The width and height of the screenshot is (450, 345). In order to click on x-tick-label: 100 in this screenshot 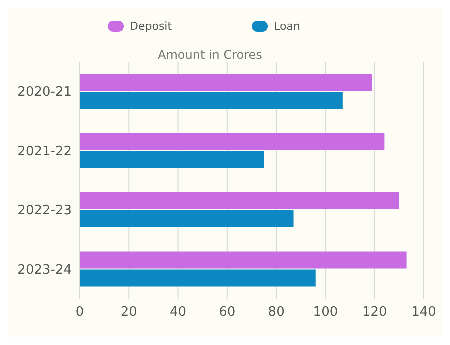, I will do `click(325, 312)`.